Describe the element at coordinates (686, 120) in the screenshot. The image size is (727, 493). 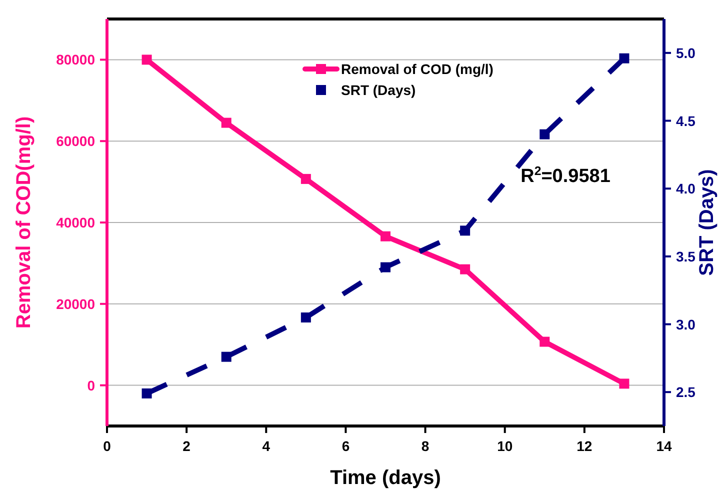
I see `y2-tick-label: 4.5` at that location.